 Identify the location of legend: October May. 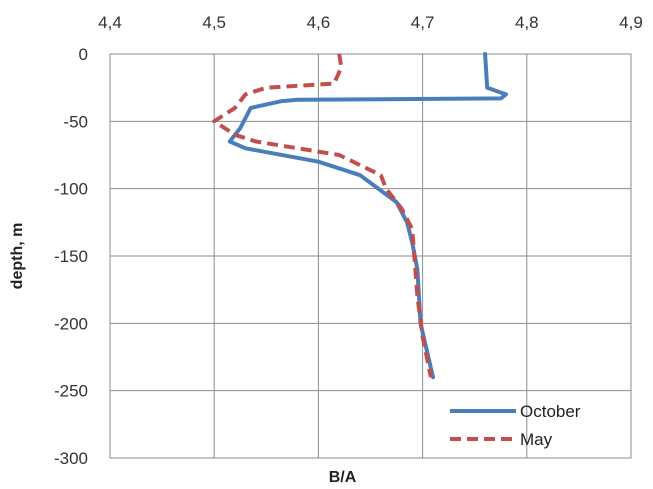
(515, 425).